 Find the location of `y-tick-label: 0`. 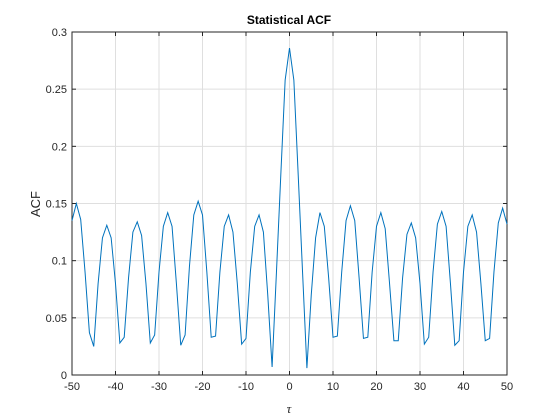

y-tick-label: 0 is located at coordinates (64, 376).